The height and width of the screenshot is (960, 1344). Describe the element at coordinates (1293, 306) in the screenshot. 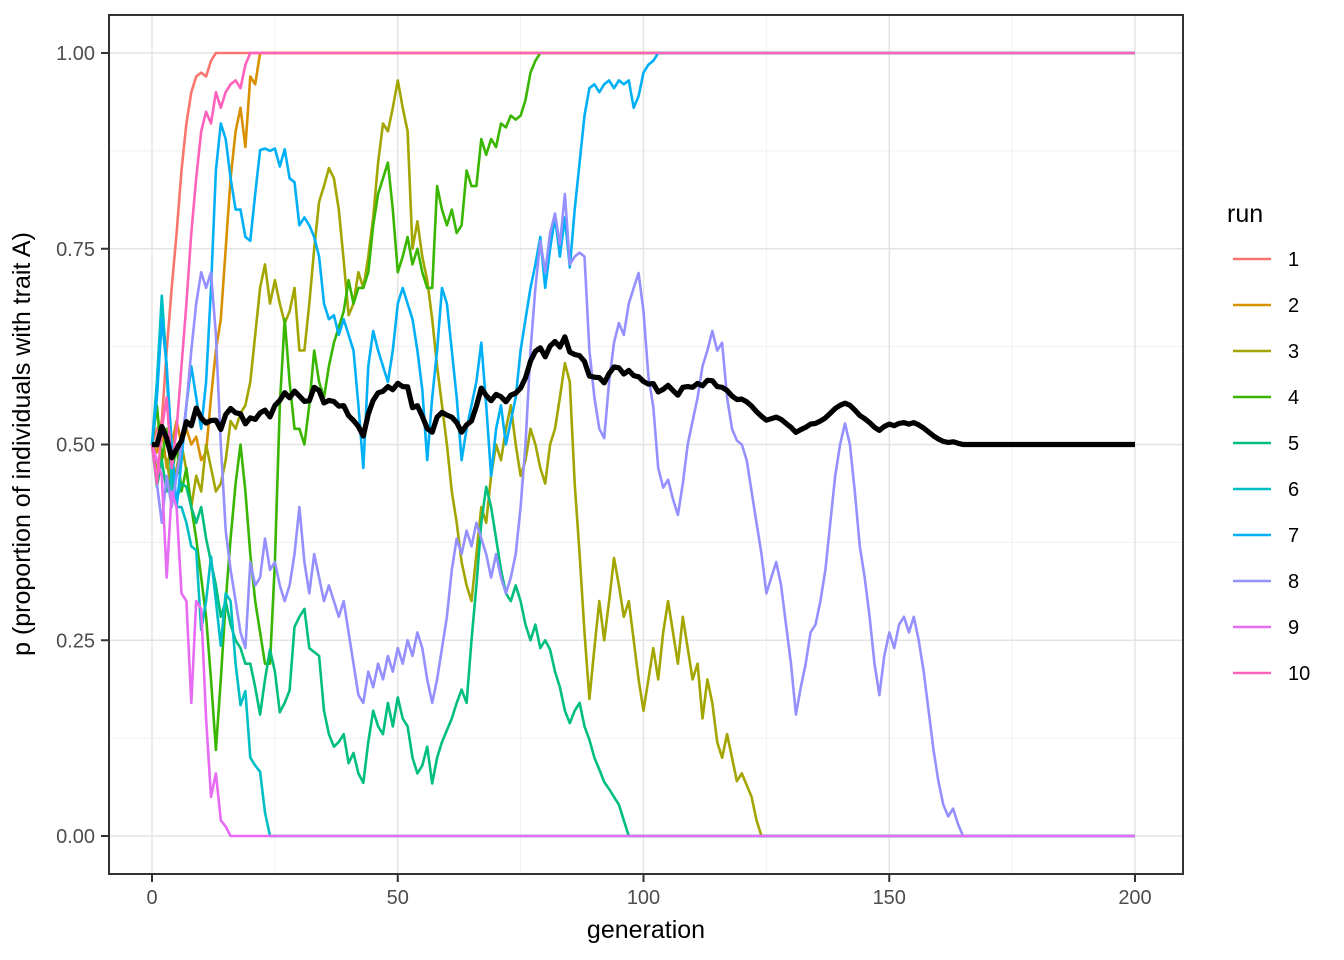

I see `legend-item-label-2: 2` at that location.